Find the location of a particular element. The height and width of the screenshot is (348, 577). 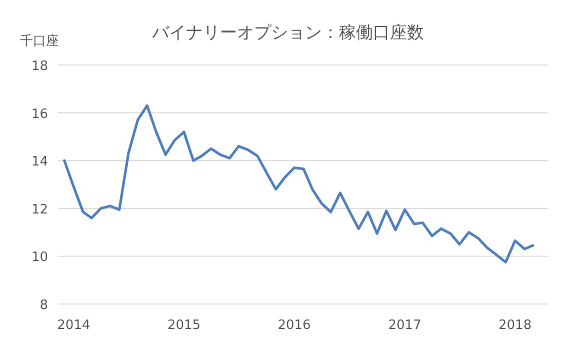

x-tick-label: 2015 is located at coordinates (184, 325).